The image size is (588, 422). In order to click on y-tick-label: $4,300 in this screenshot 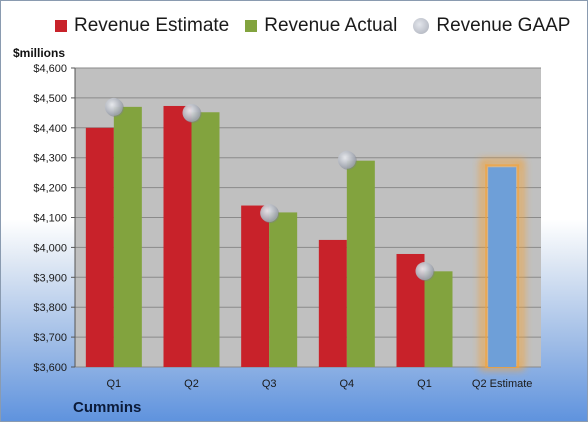, I will do `click(50, 159)`.